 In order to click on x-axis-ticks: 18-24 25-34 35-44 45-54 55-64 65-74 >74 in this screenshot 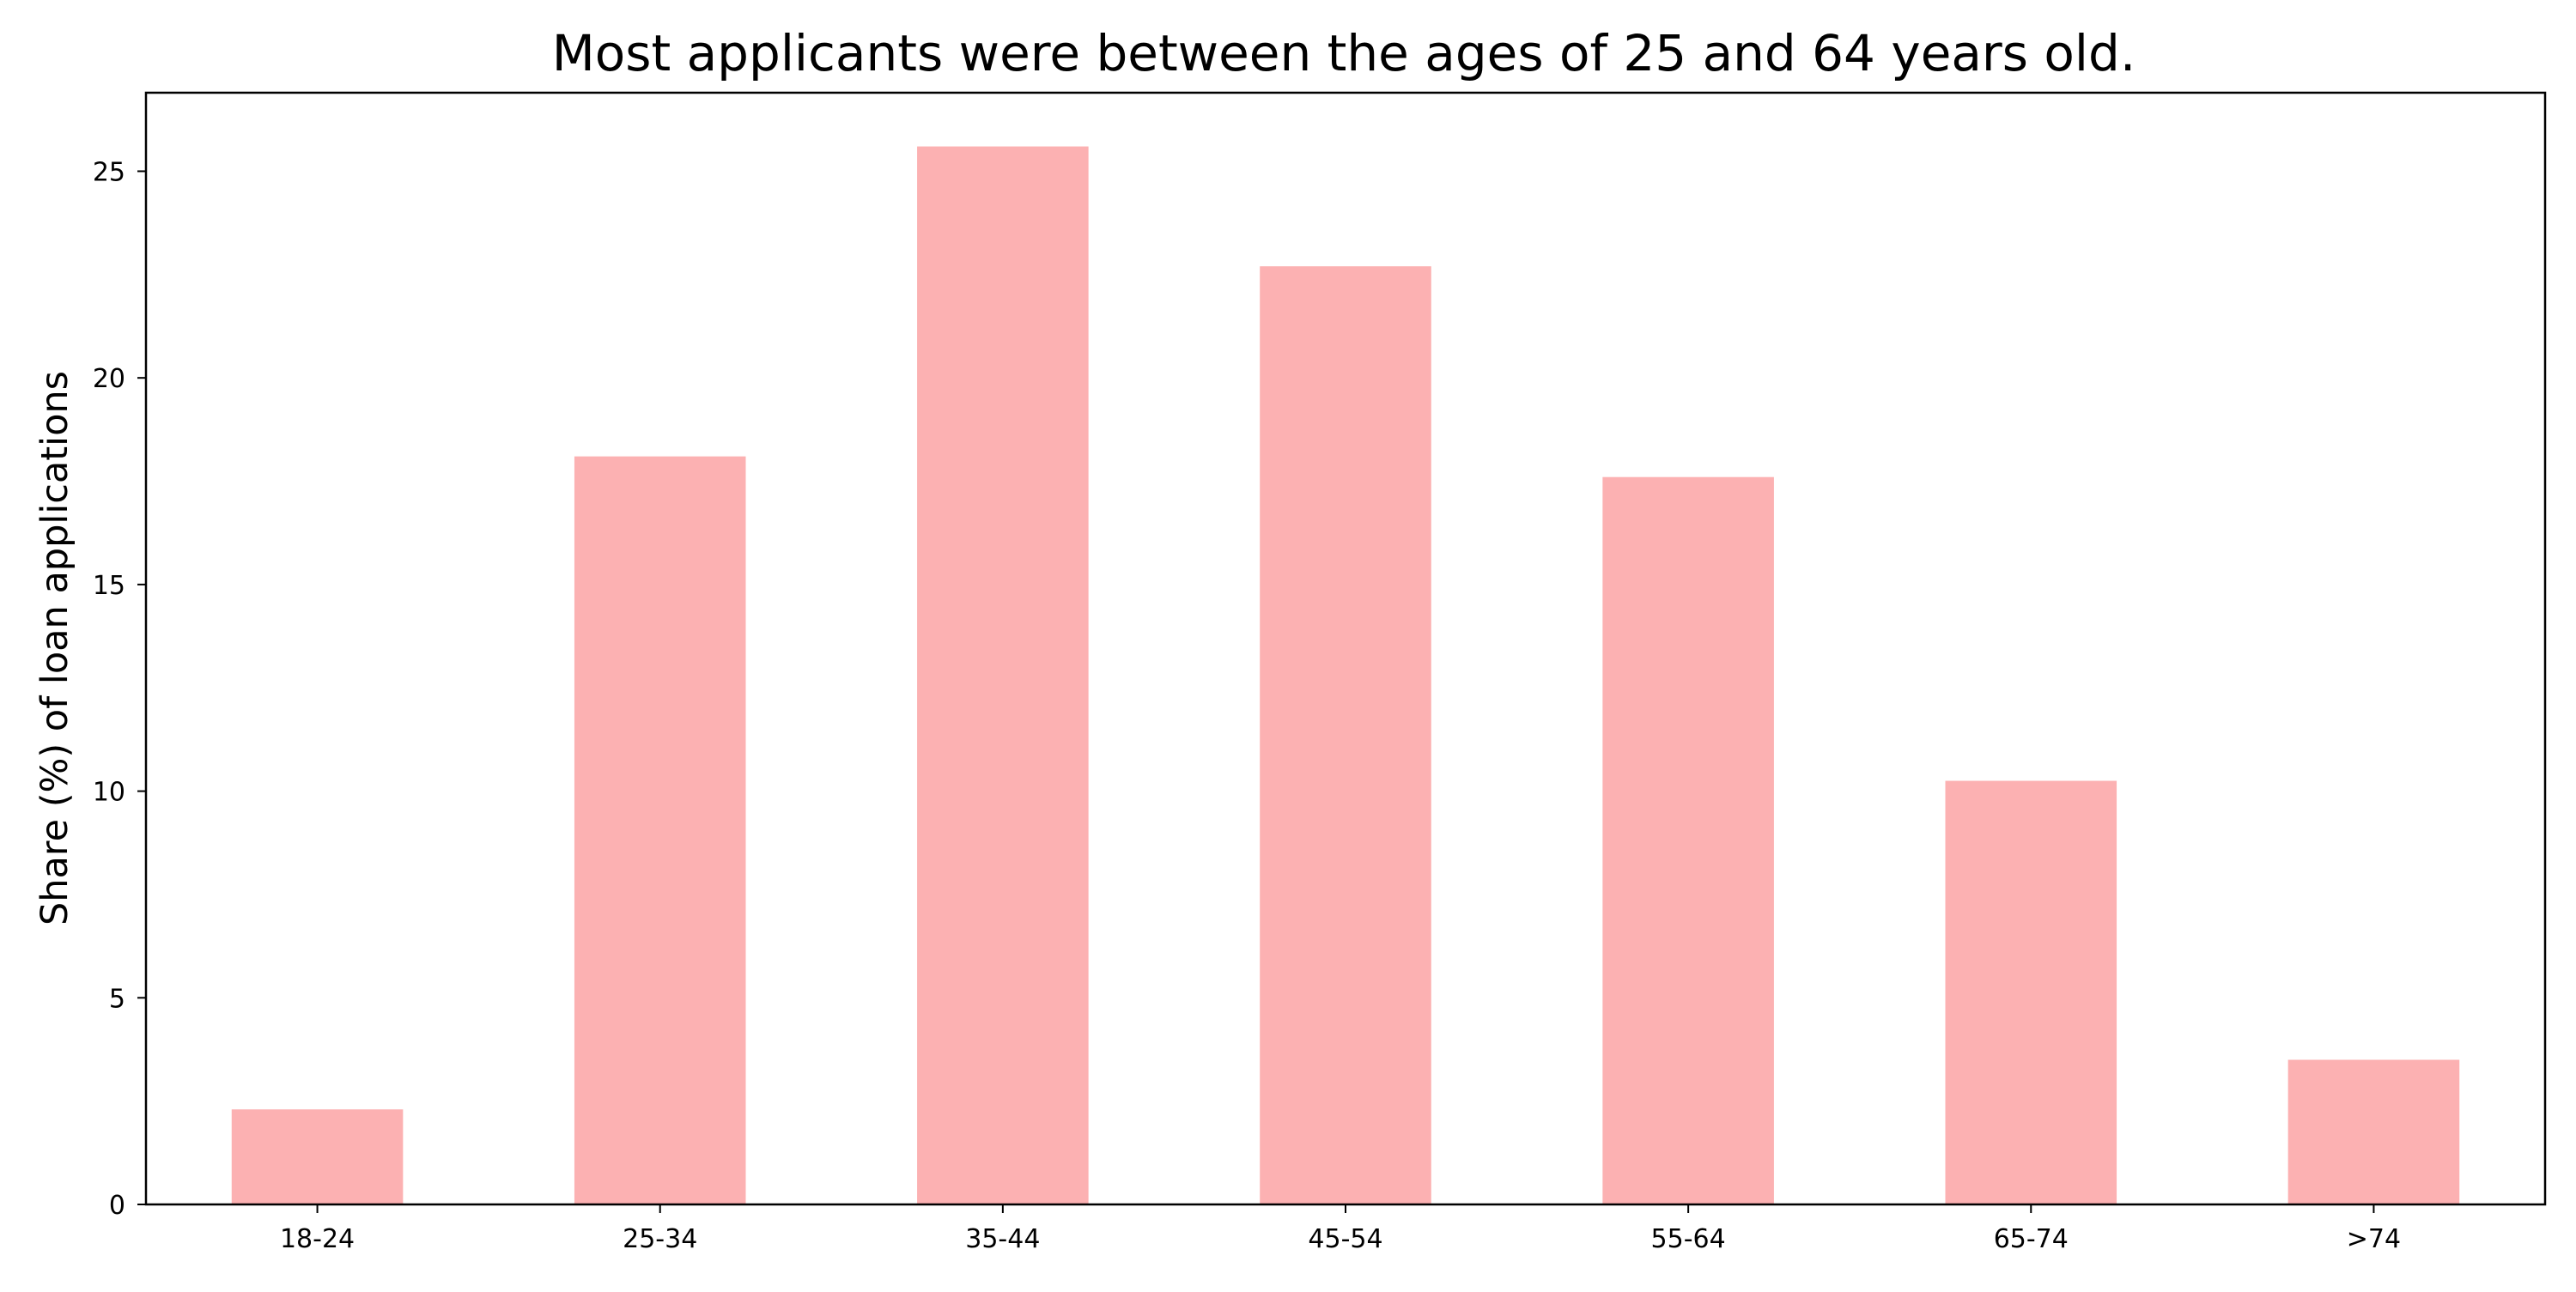, I will do `click(1341, 1229)`.